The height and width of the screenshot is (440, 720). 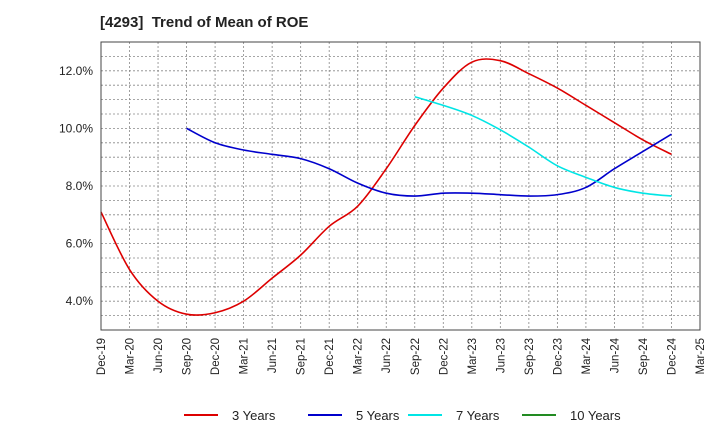 What do you see at coordinates (216, 356) in the screenshot?
I see `x-tick-label: Dec-20` at bounding box center [216, 356].